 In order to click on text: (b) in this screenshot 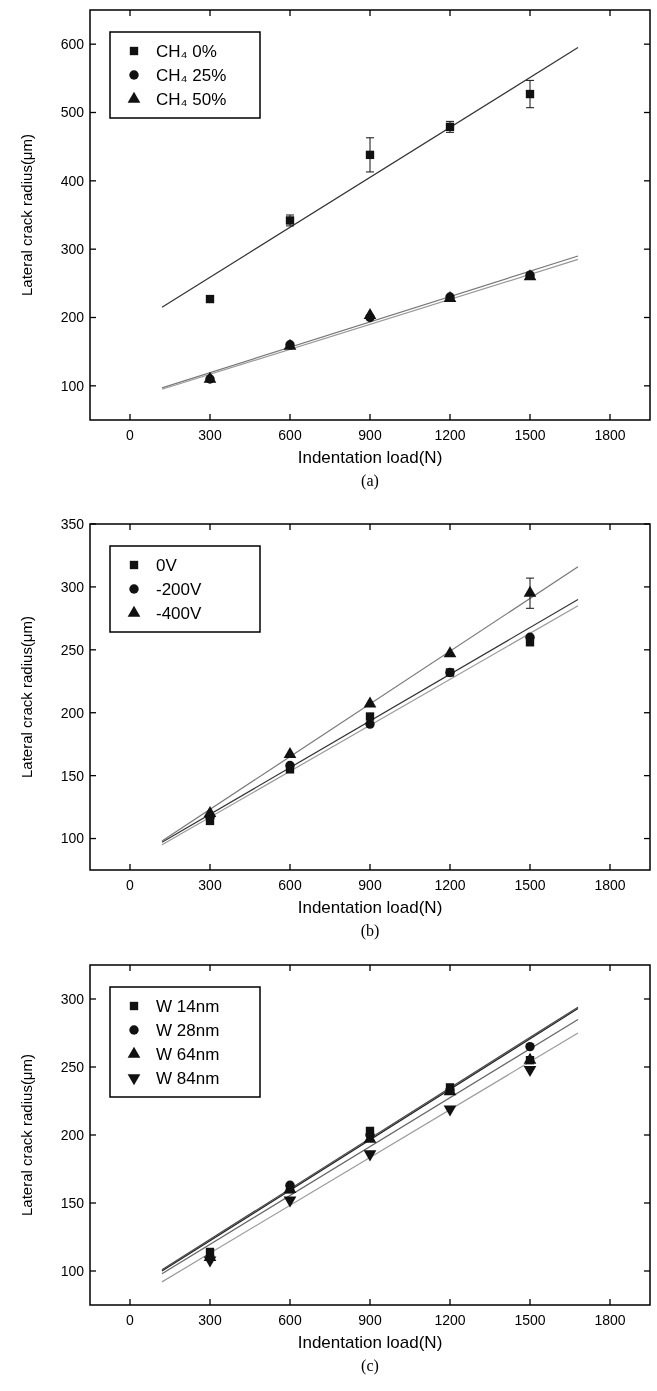, I will do `click(370, 931)`.